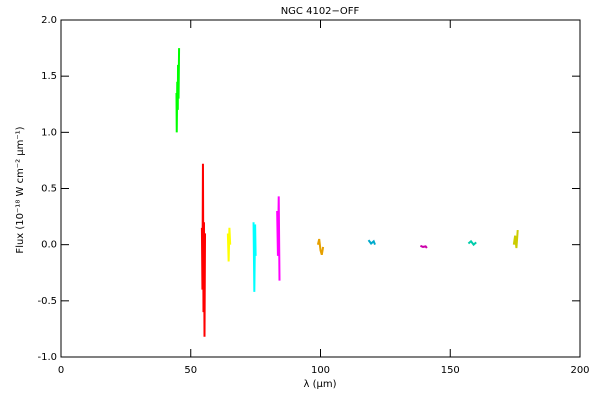 This screenshot has height=400, width=600. Describe the element at coordinates (49, 245) in the screenshot. I see `y-tick-label: 0.0` at that location.